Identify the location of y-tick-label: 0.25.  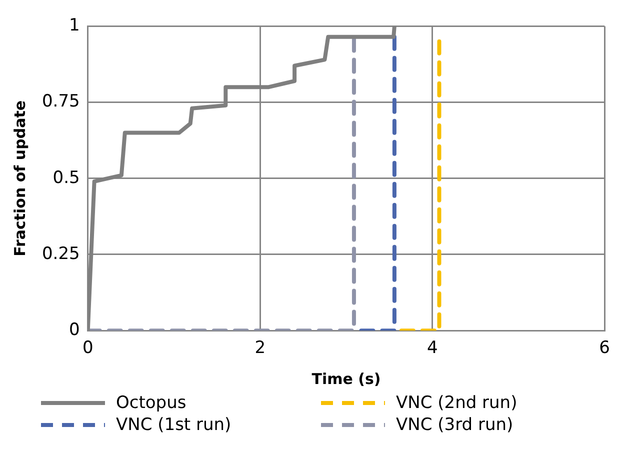
(61, 254).